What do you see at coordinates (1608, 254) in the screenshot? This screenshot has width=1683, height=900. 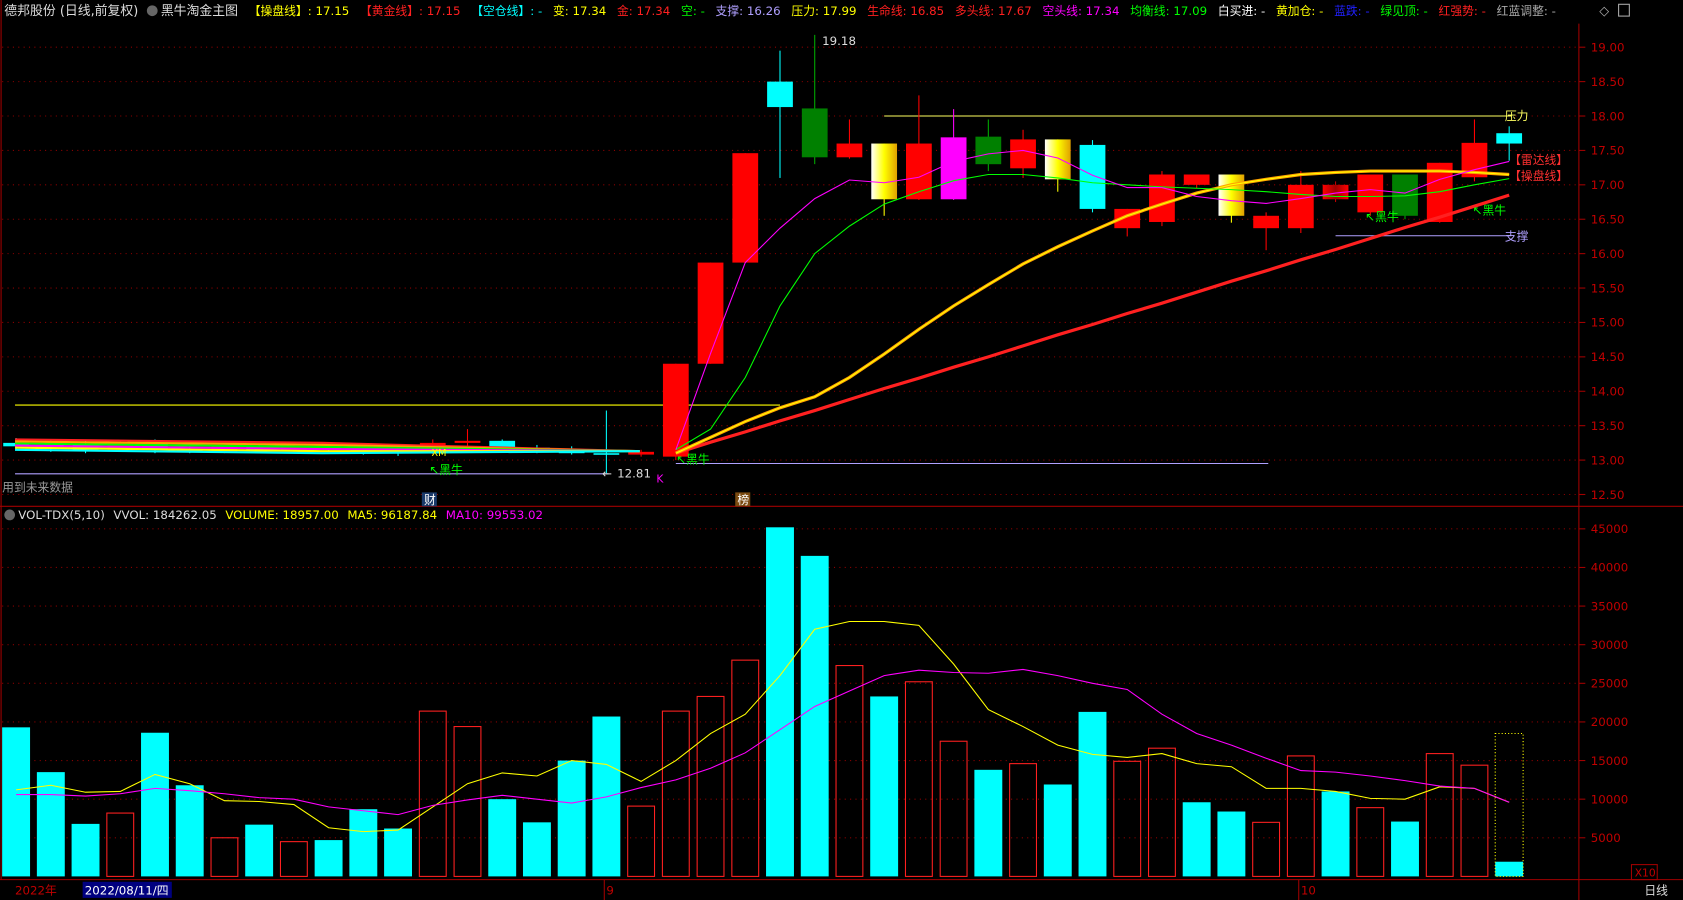 I see `price-tick-label: 16.00` at bounding box center [1608, 254].